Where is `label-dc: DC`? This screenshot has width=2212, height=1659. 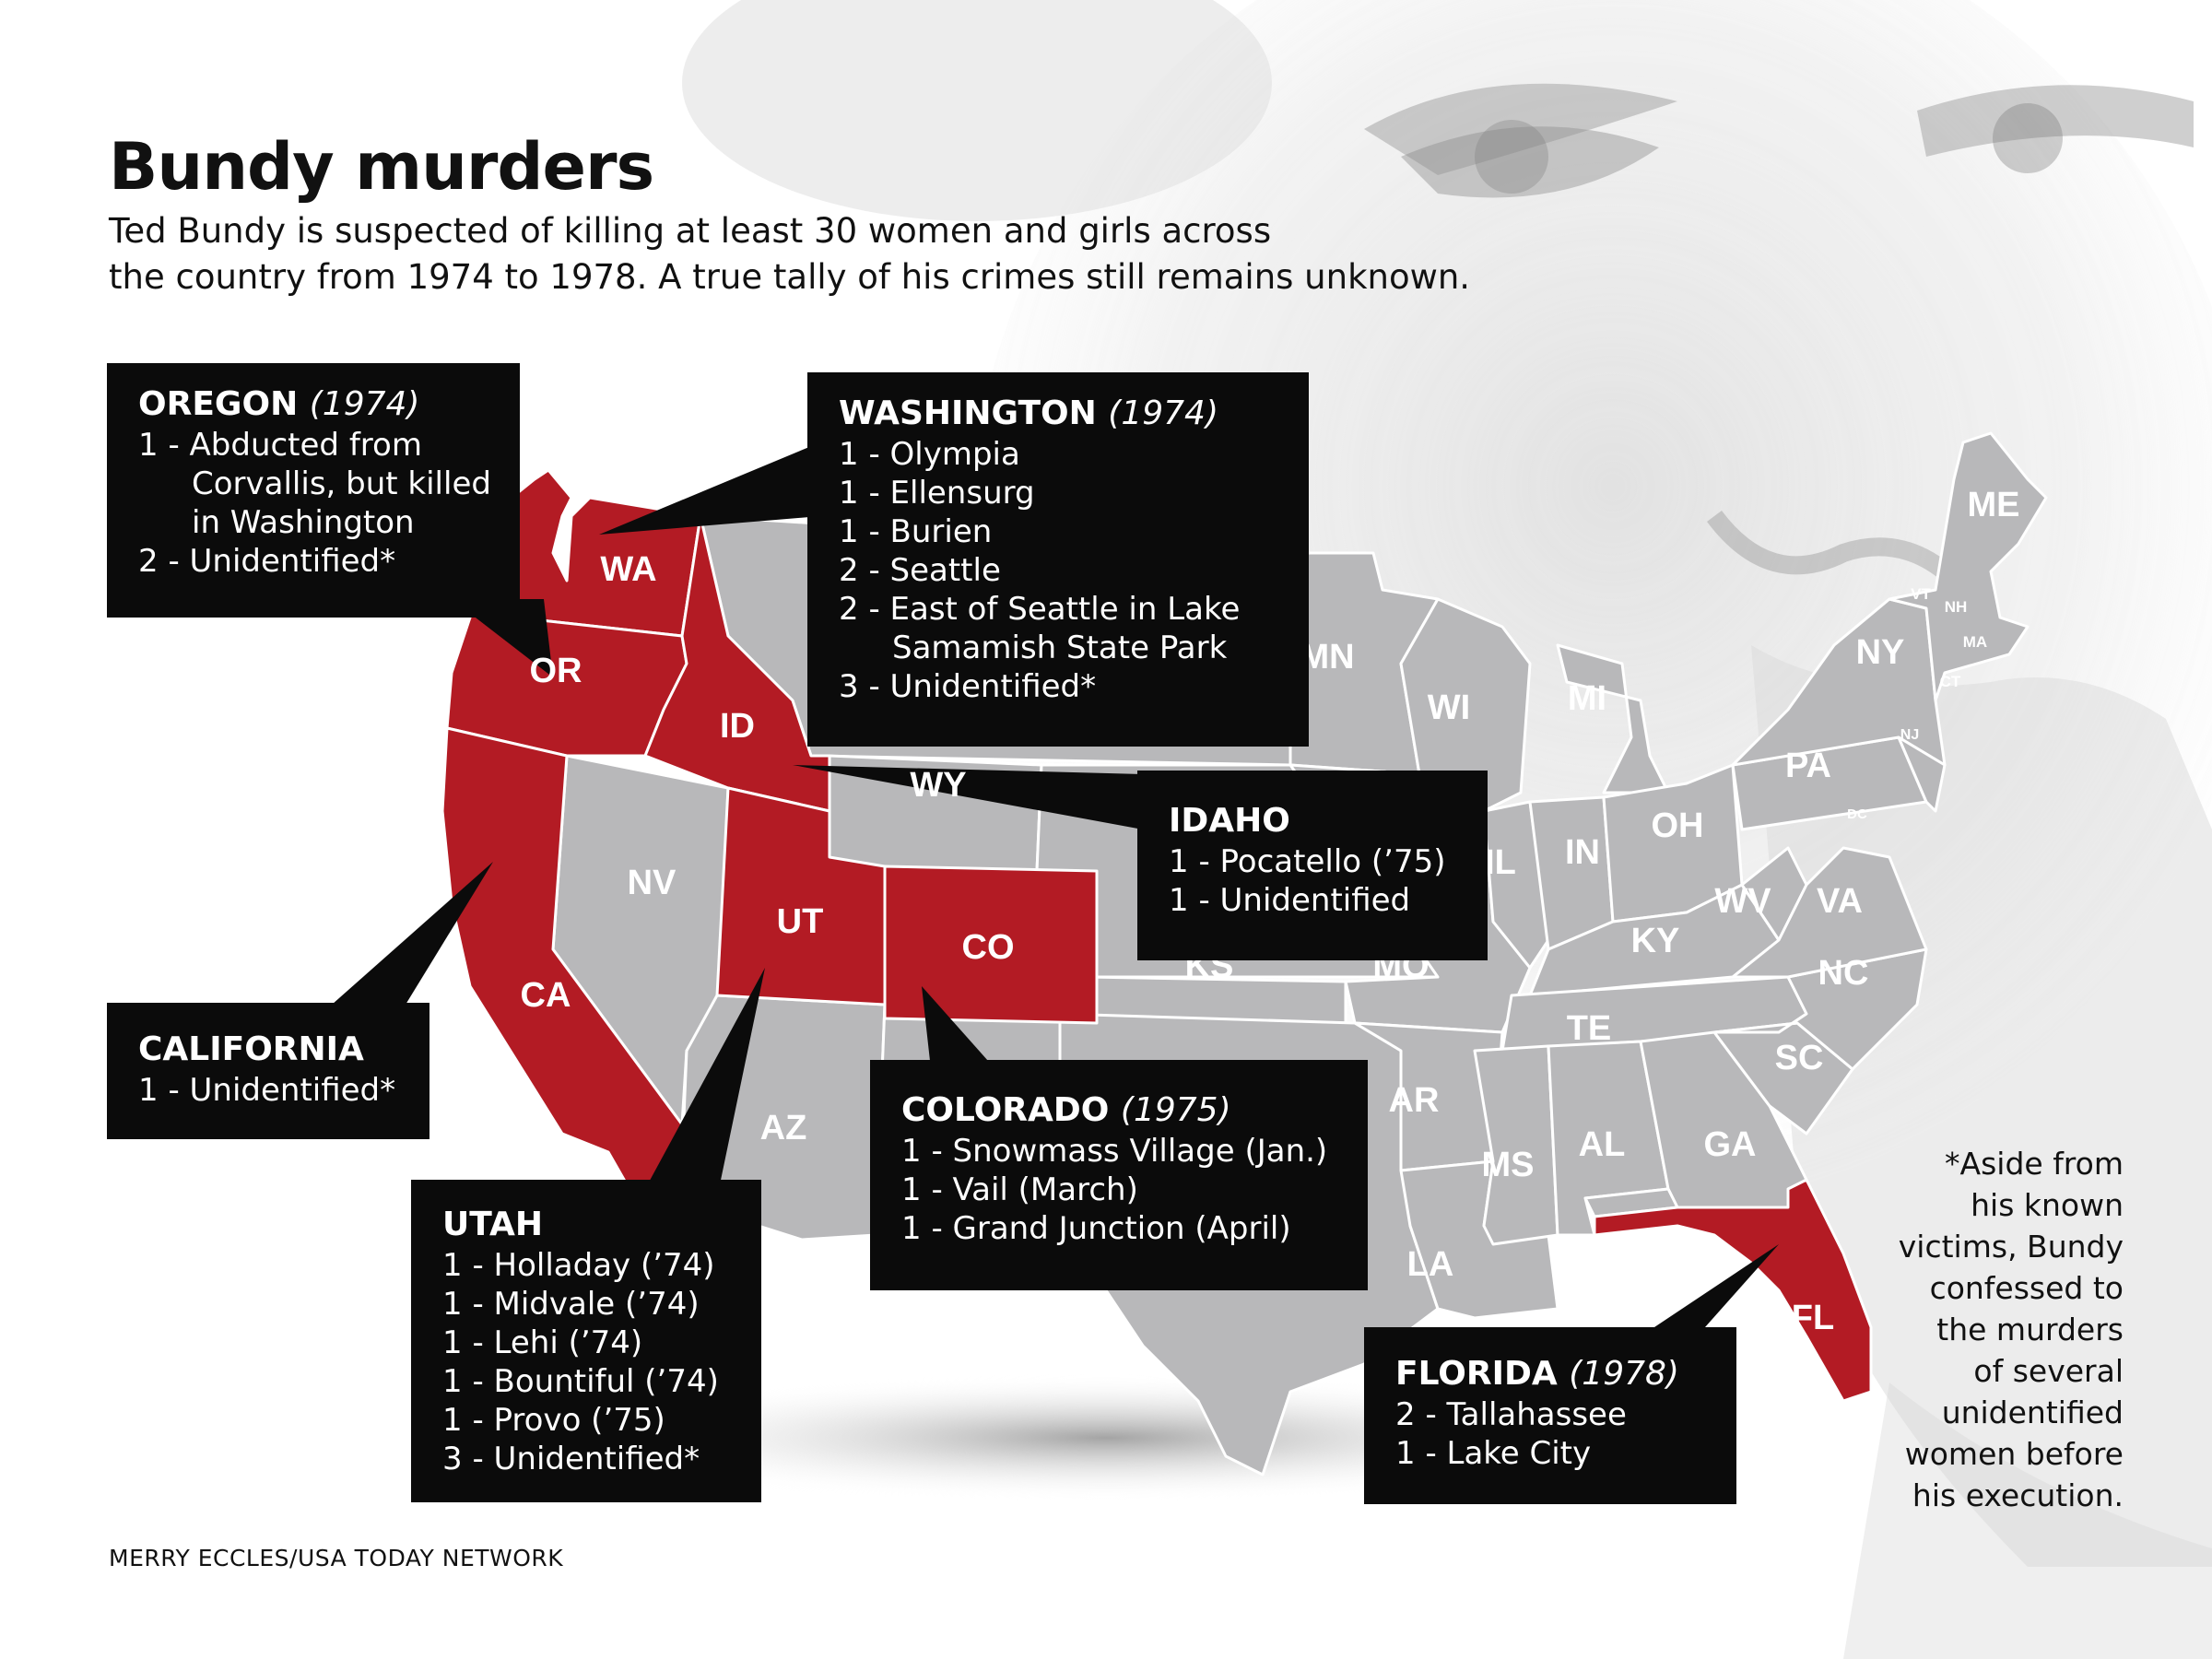
label-dc: DC is located at coordinates (1857, 814).